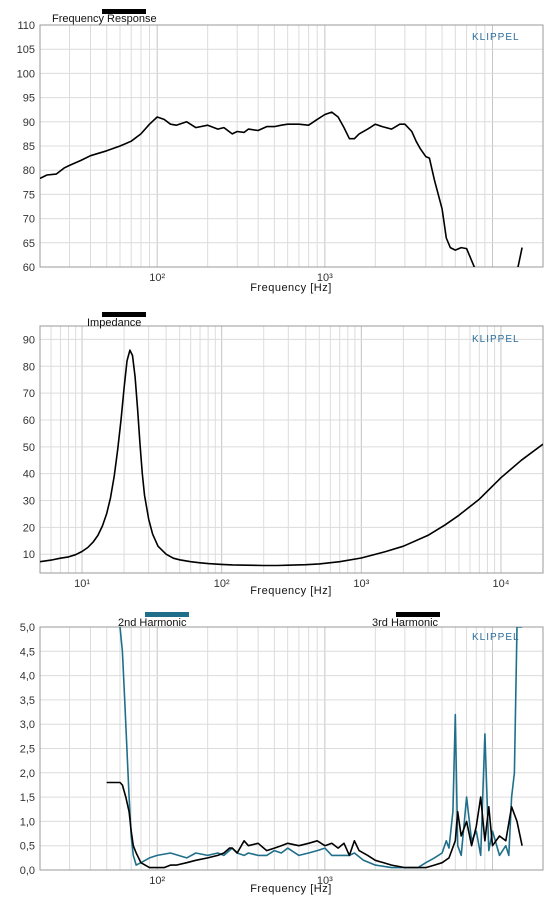 The image size is (545, 923). What do you see at coordinates (82, 584) in the screenshot?
I see `x-tick-label: 10¹` at bounding box center [82, 584].